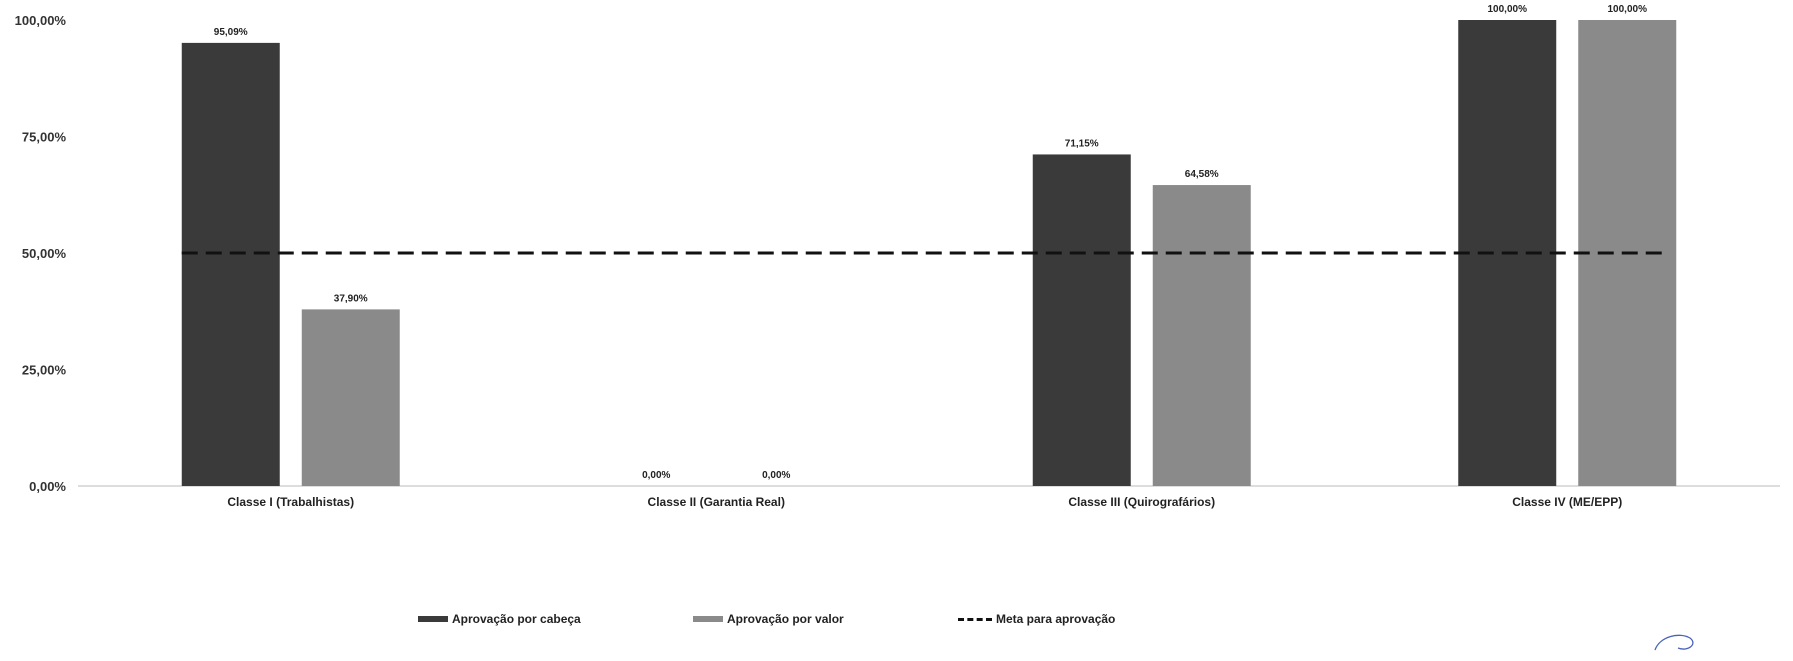 Image resolution: width=1793 pixels, height=661 pixels. What do you see at coordinates (1508, 9) in the screenshot?
I see `data-label-cabeca-4: 100,00%` at bounding box center [1508, 9].